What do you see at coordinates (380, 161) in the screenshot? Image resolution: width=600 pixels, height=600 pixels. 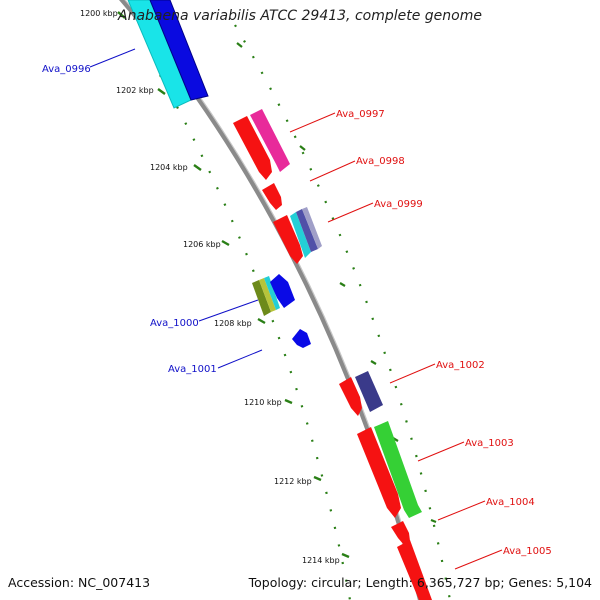 I see `gene-label-ava-0998: Ava_0998` at bounding box center [380, 161].